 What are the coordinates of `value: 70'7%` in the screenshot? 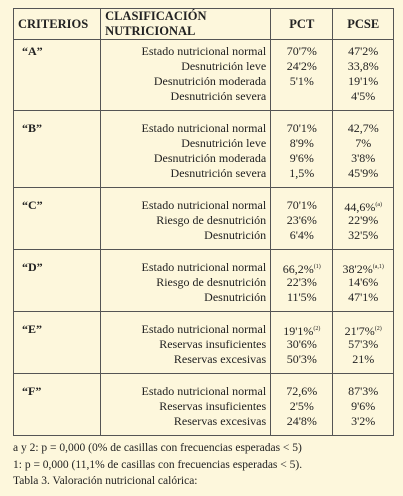 It's located at (301, 51).